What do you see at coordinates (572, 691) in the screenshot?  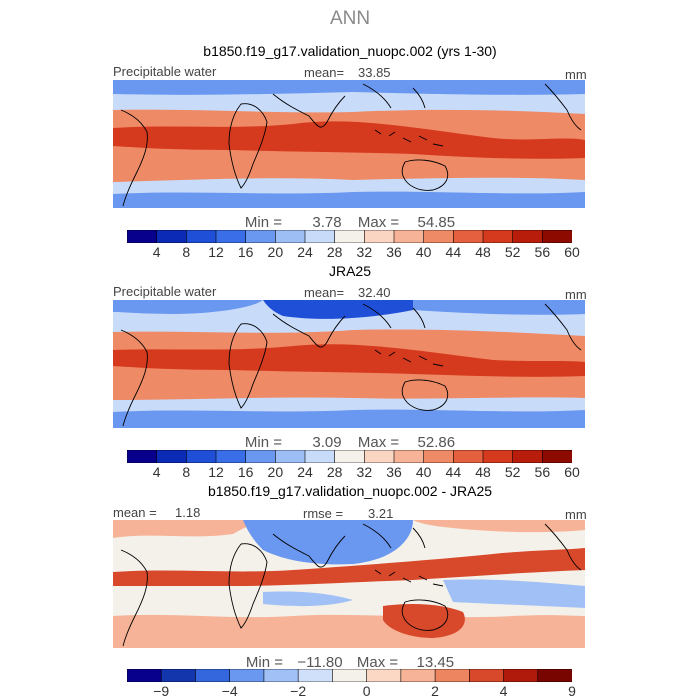 I see `colorbar-tick-label: 9` at bounding box center [572, 691].